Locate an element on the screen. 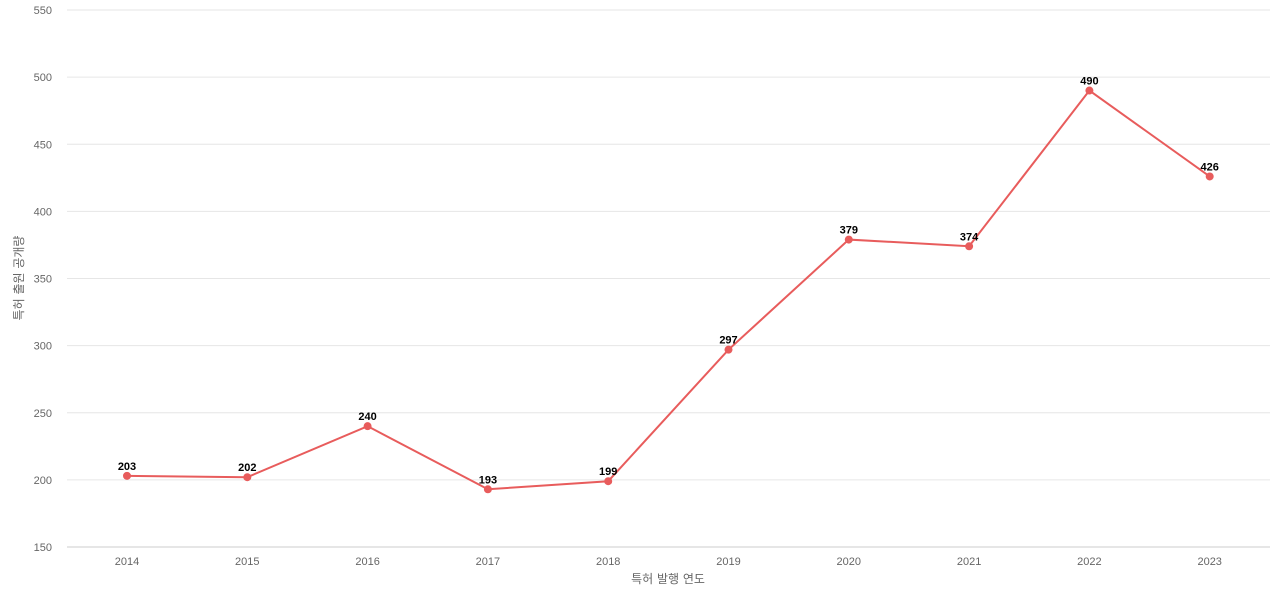 This screenshot has height=600, width=1280. data-label: 379 is located at coordinates (849, 231).